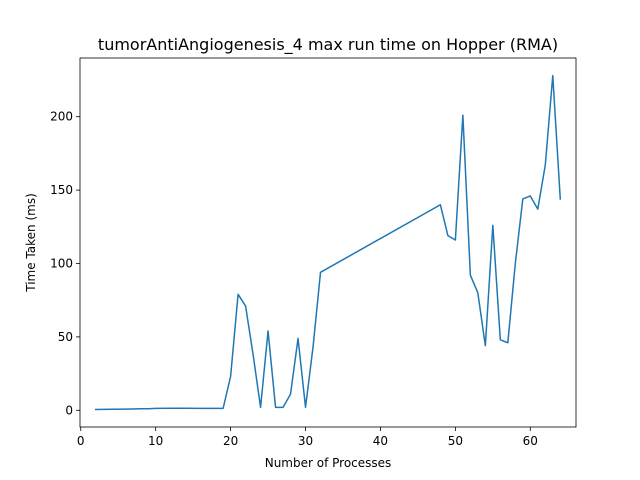 The width and height of the screenshot is (640, 480). What do you see at coordinates (61, 263) in the screenshot?
I see `y-tick-label: 100` at bounding box center [61, 263].